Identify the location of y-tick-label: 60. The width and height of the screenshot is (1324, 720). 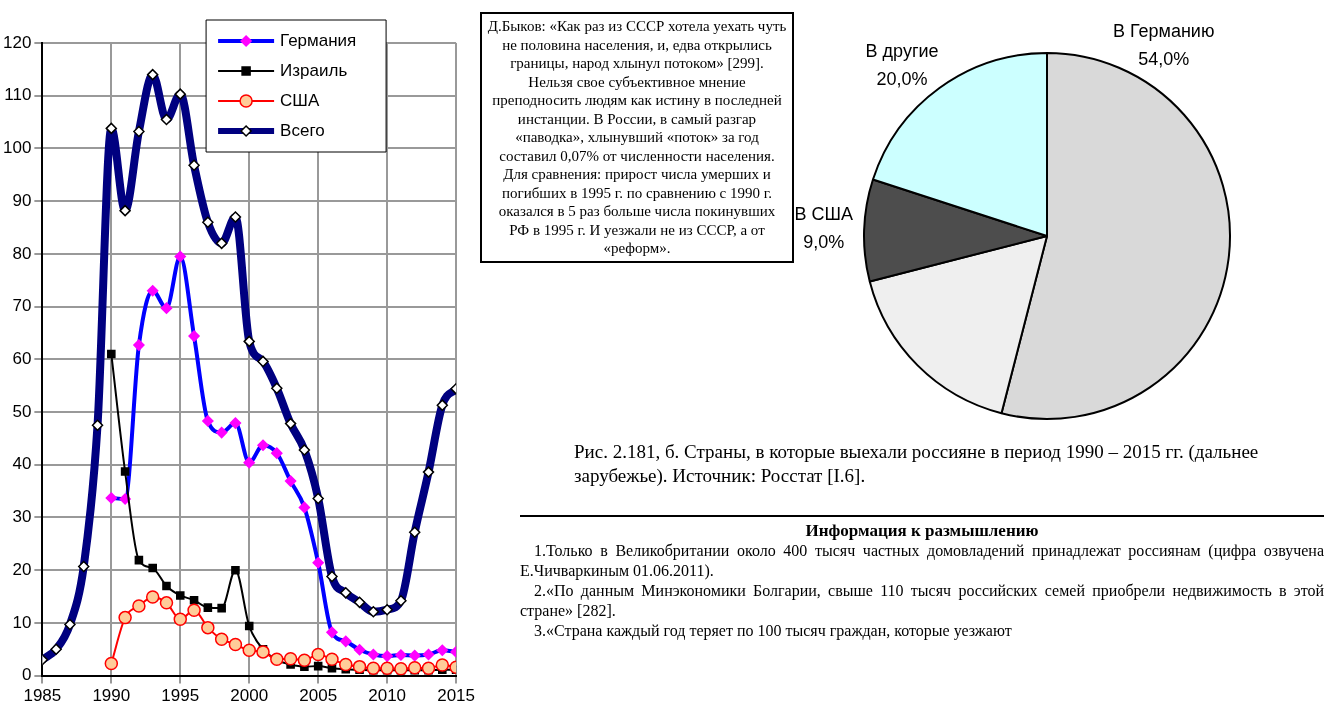
(22, 358).